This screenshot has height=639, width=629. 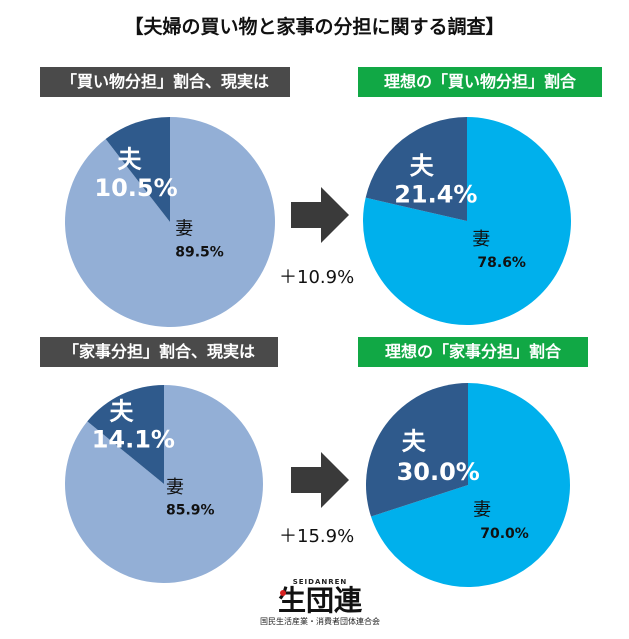 I want to click on shopping-ideal-pie: 夫 21.4% 妻 78.6%, so click(x=467, y=221).